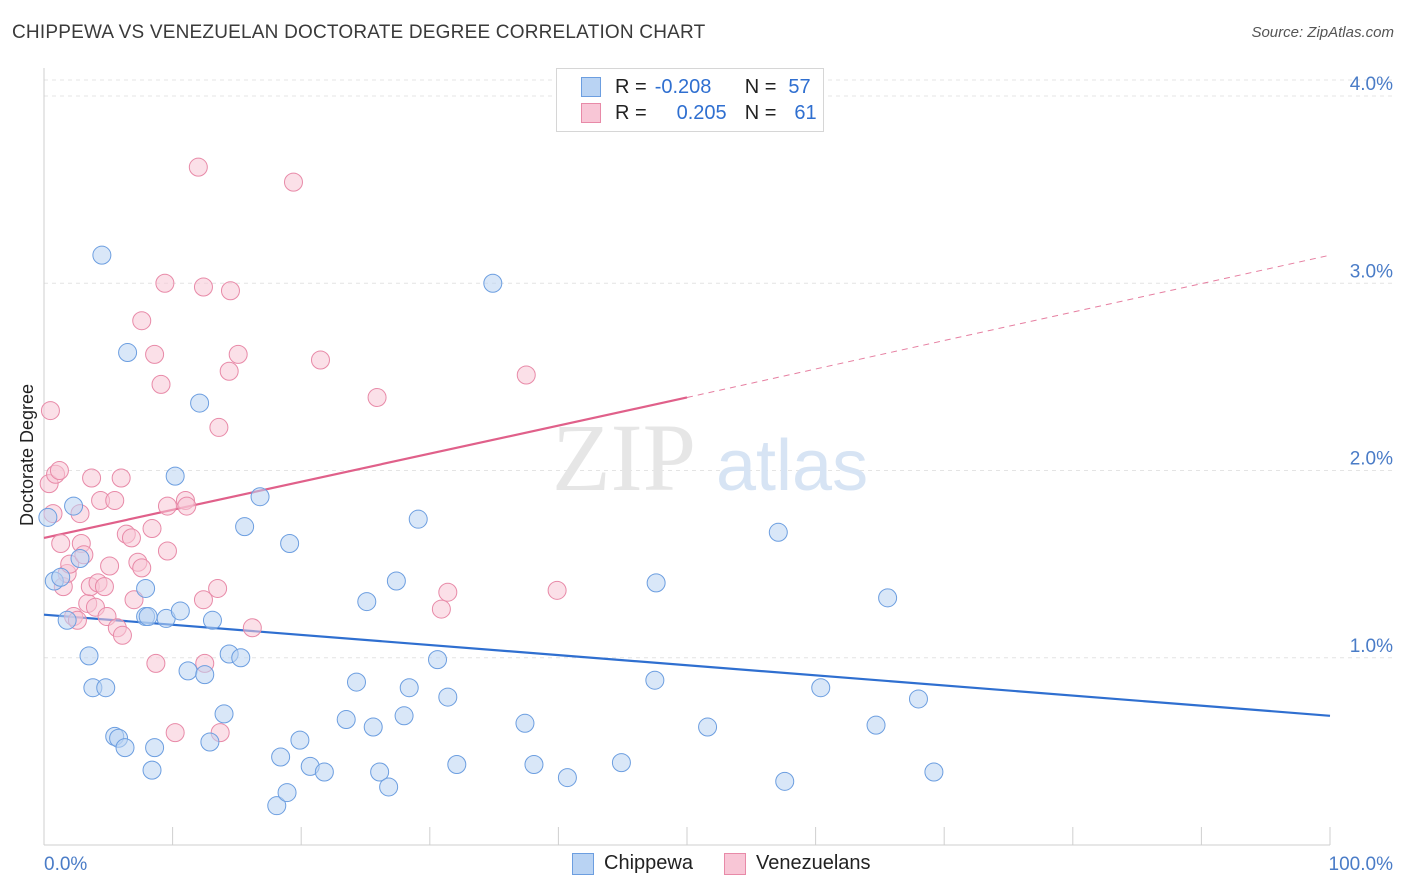 The image size is (1406, 892). Describe the element at coordinates (683, 86) in the screenshot. I see `legend-r-value: -0.208` at that location.